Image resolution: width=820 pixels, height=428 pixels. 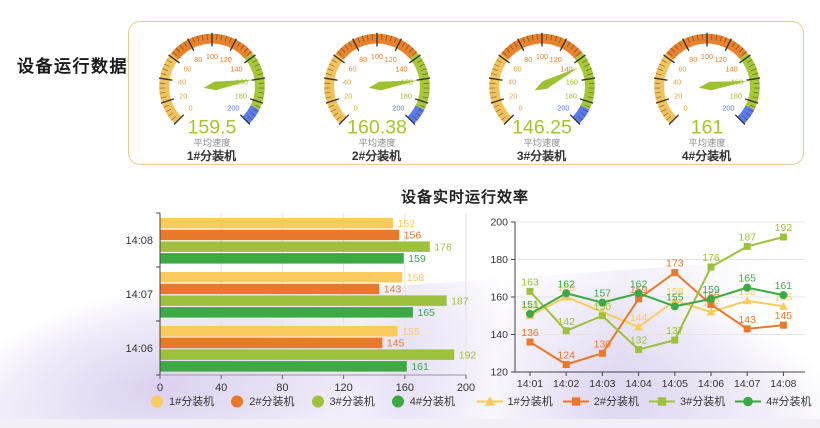 What do you see at coordinates (182, 81) in the screenshot?
I see `gauge-tick-label: 40` at bounding box center [182, 81].